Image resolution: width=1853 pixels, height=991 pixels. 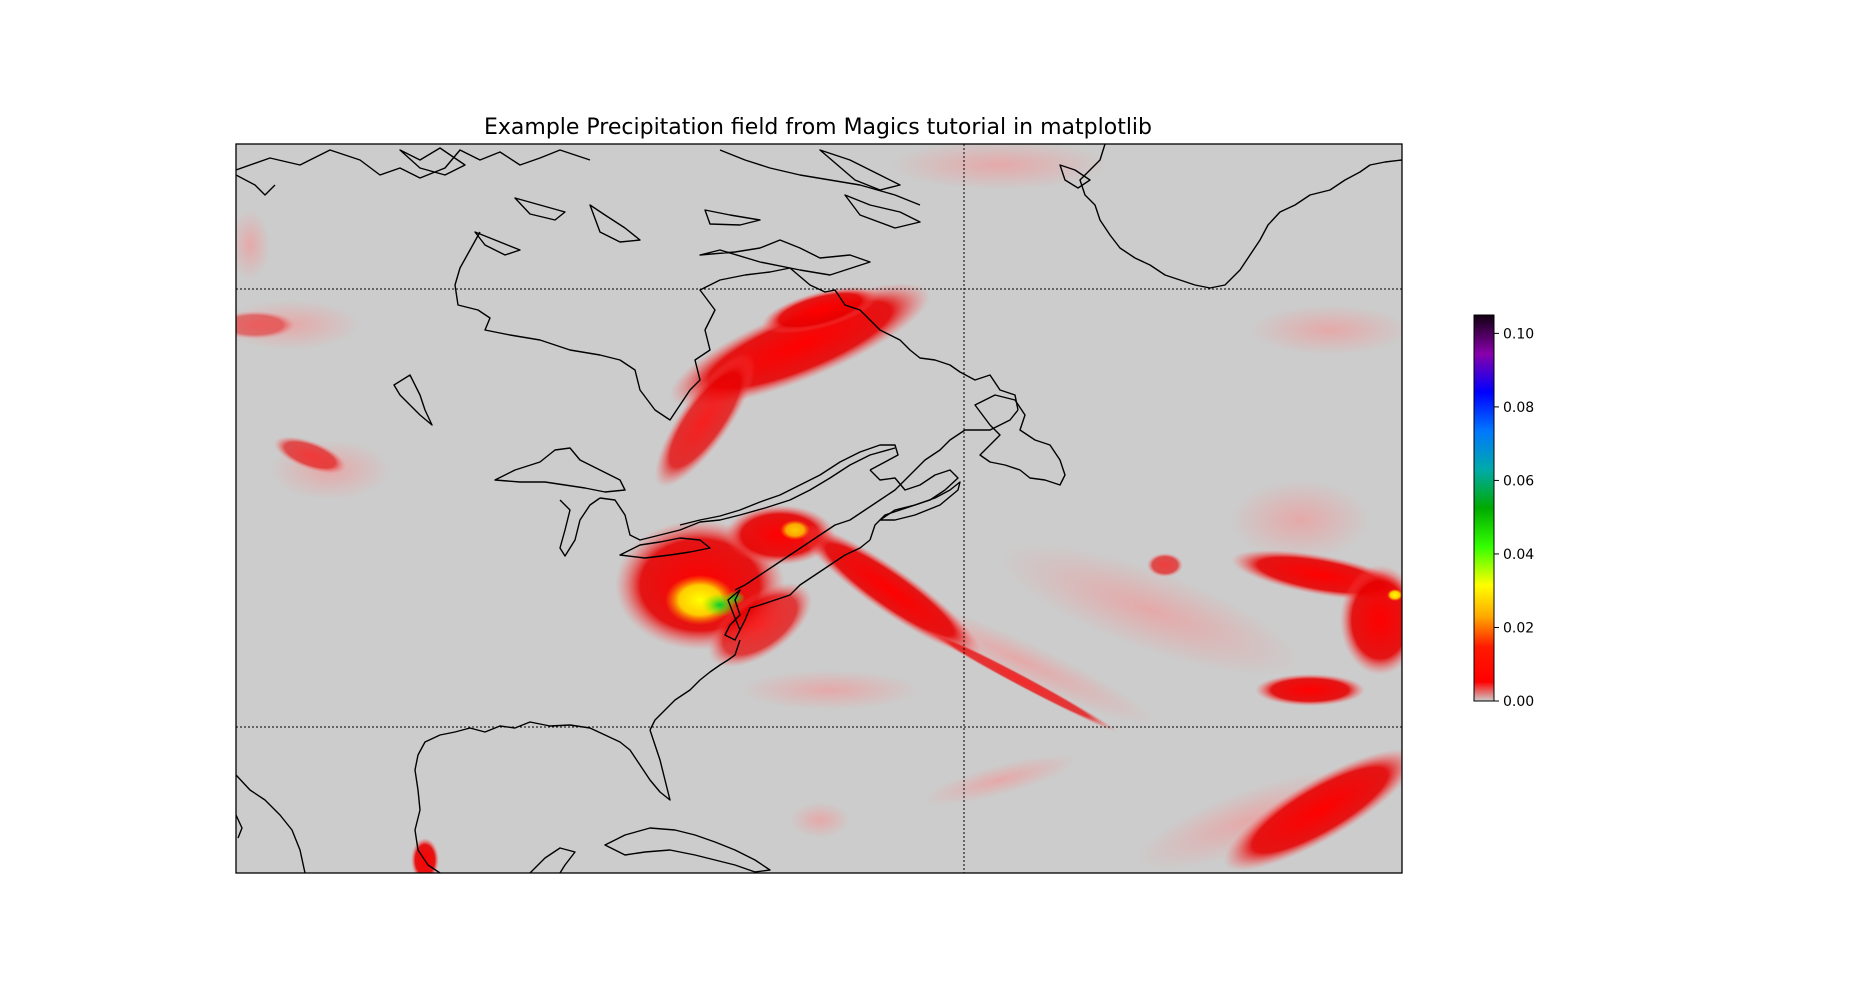 What do you see at coordinates (1518, 334) in the screenshot?
I see `colorbar-tick-label: 0.10` at bounding box center [1518, 334].